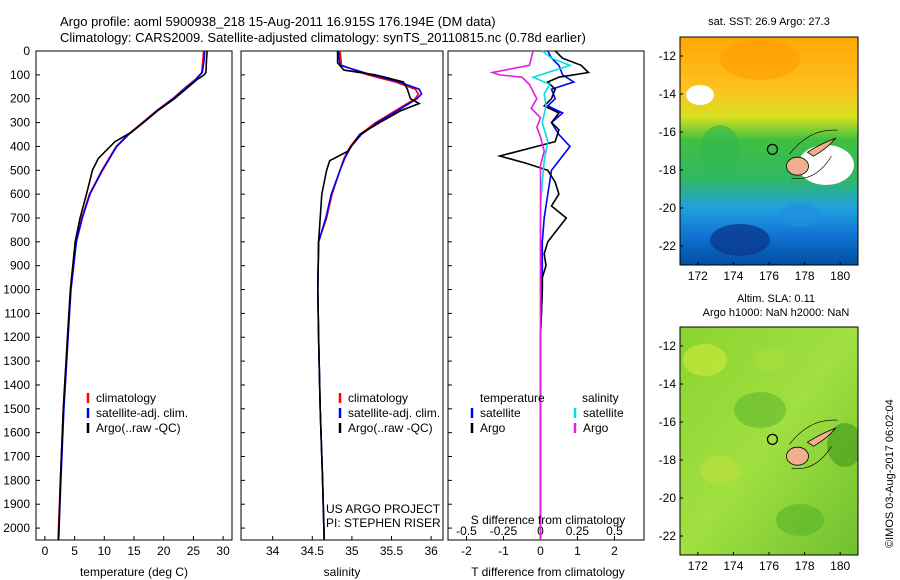 The height and width of the screenshot is (580, 900). Describe the element at coordinates (16, 337) in the screenshot. I see `depth-tick-label: 1200` at that location.